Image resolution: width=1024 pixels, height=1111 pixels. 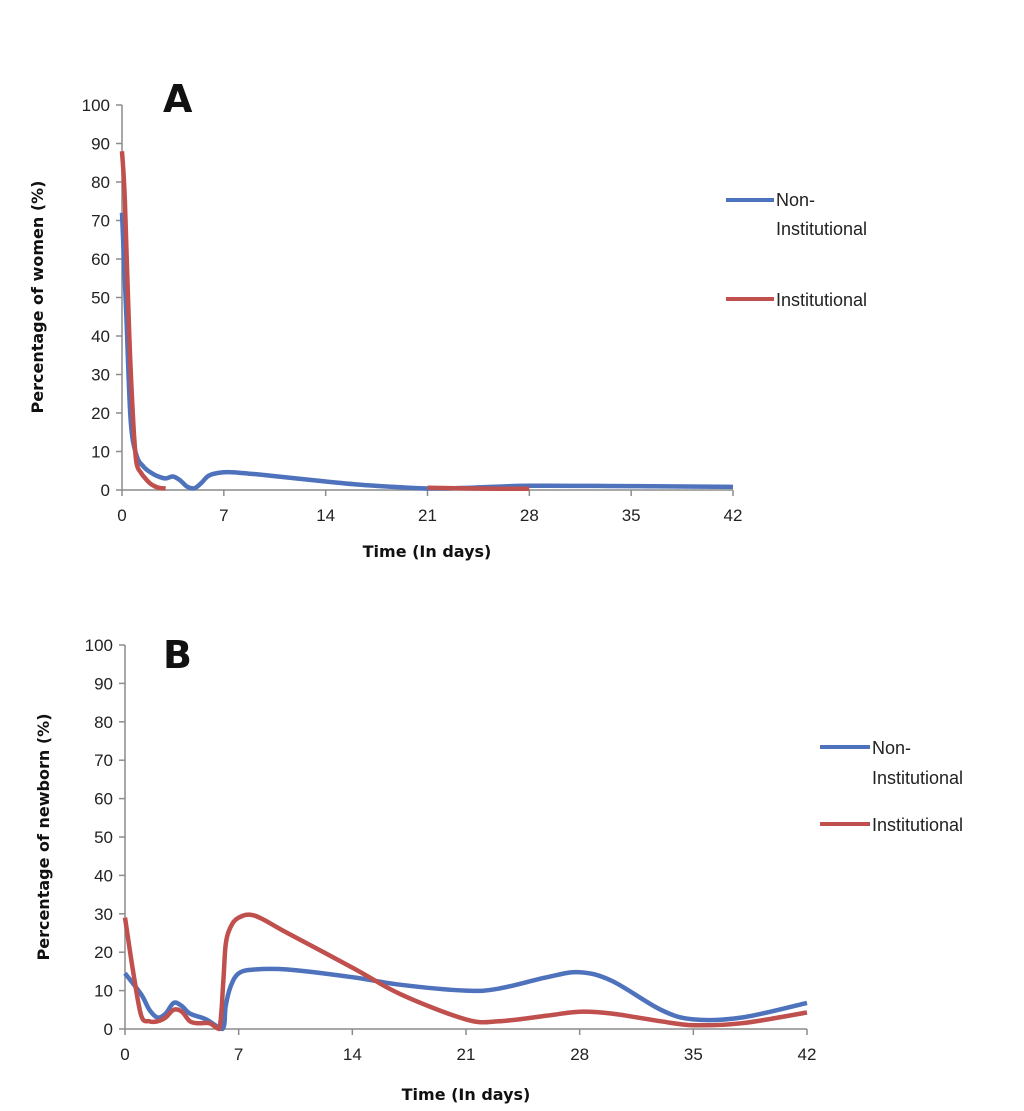 What do you see at coordinates (108, 1029) in the screenshot?
I see `panel-b-y-tick-label: 0` at bounding box center [108, 1029].